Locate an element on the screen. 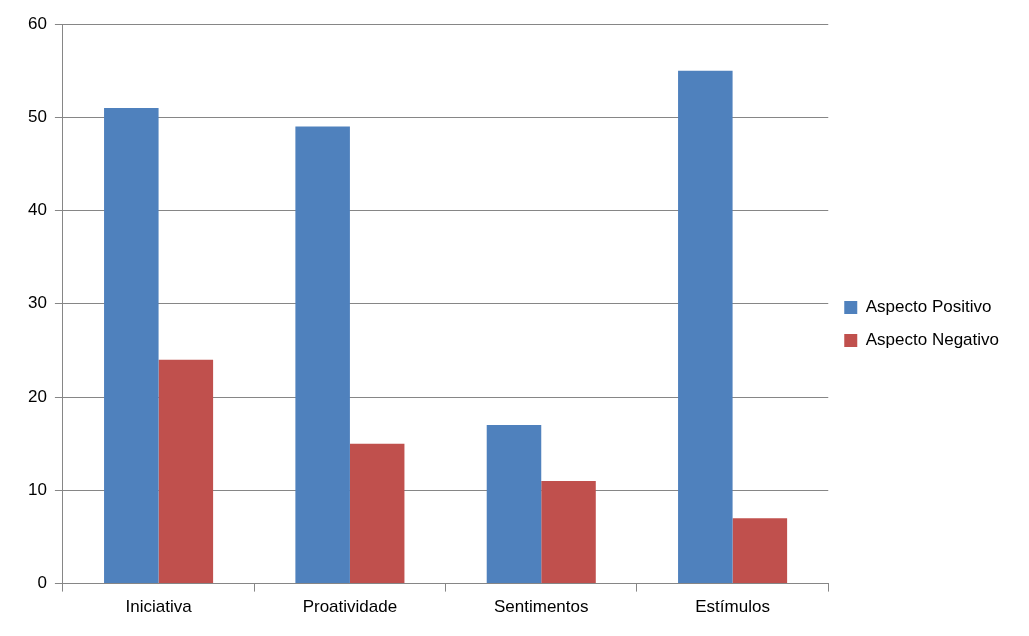  x-tick-label: Proatividade is located at coordinates (350, 607).